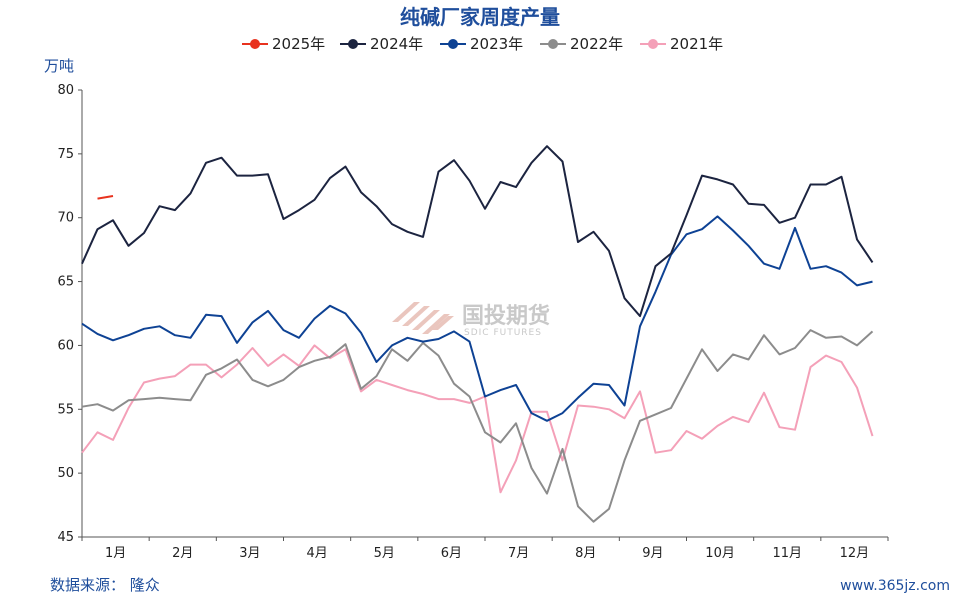  I want to click on y-tick-label: 70, so click(65, 218).